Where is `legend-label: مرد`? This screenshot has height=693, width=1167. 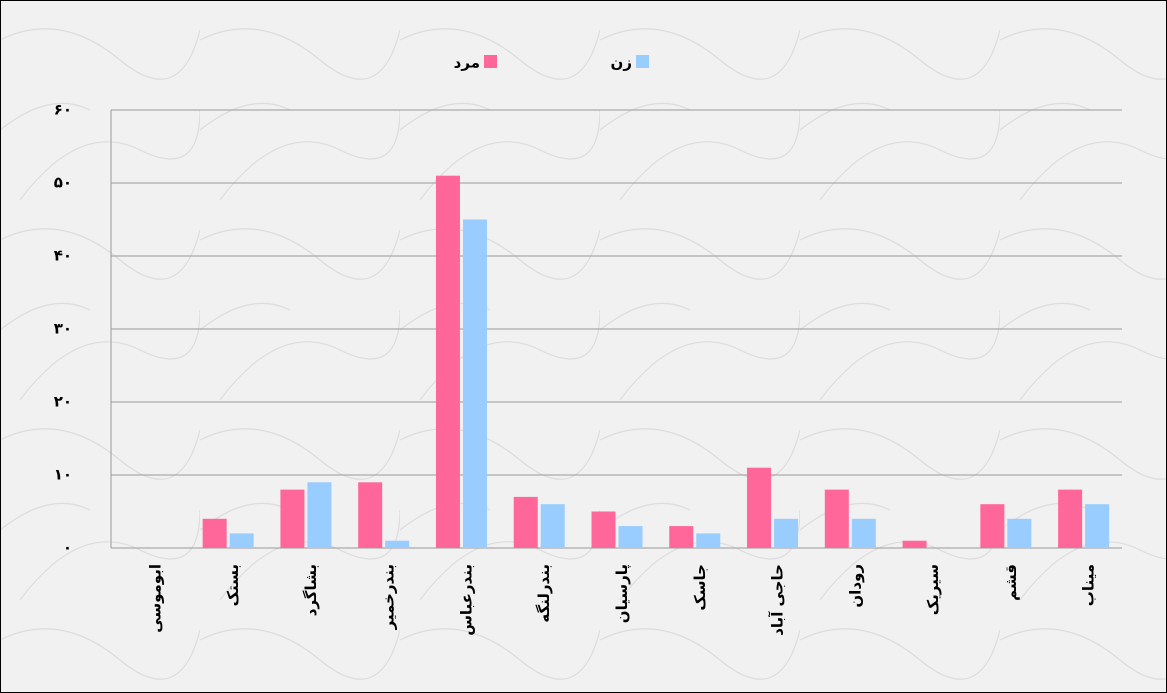 legend-label: مرد is located at coordinates (467, 63).